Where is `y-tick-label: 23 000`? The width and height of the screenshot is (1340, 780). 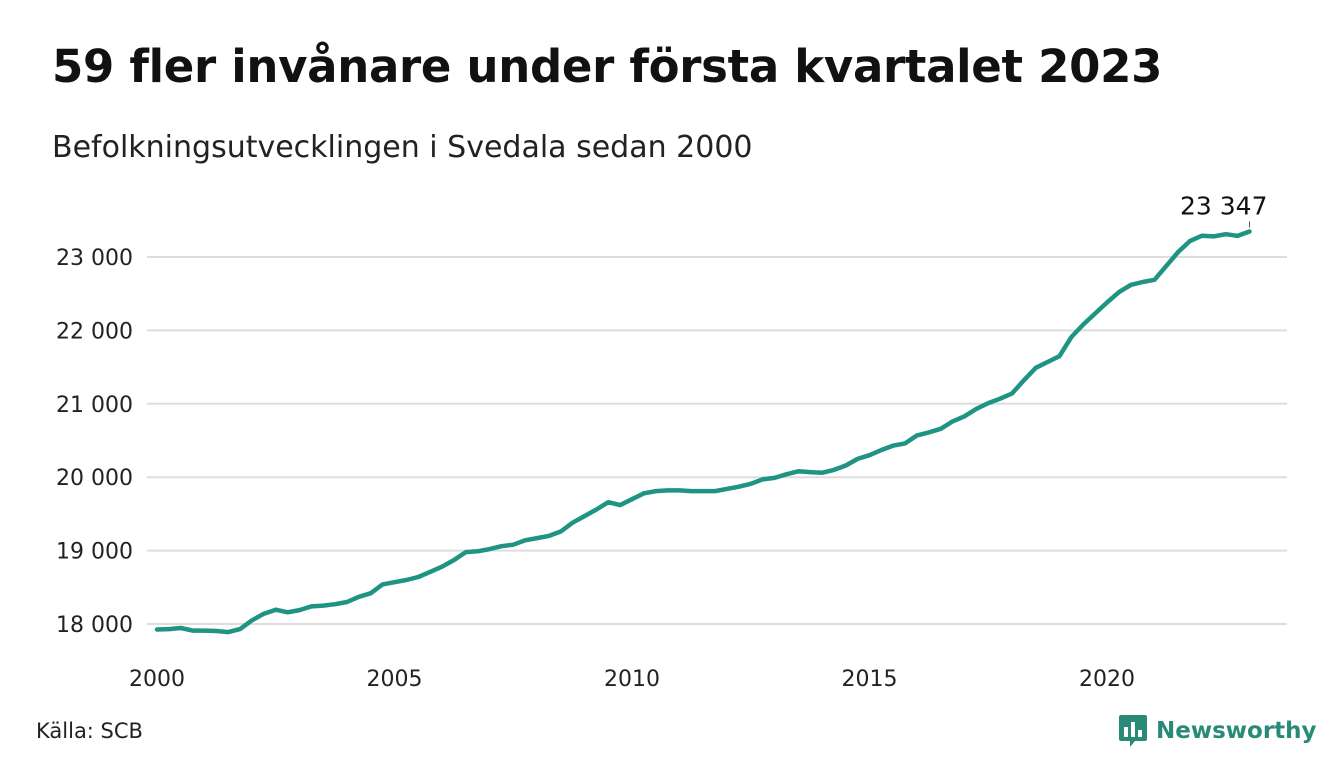 y-tick-label: 23 000 is located at coordinates (94, 258).